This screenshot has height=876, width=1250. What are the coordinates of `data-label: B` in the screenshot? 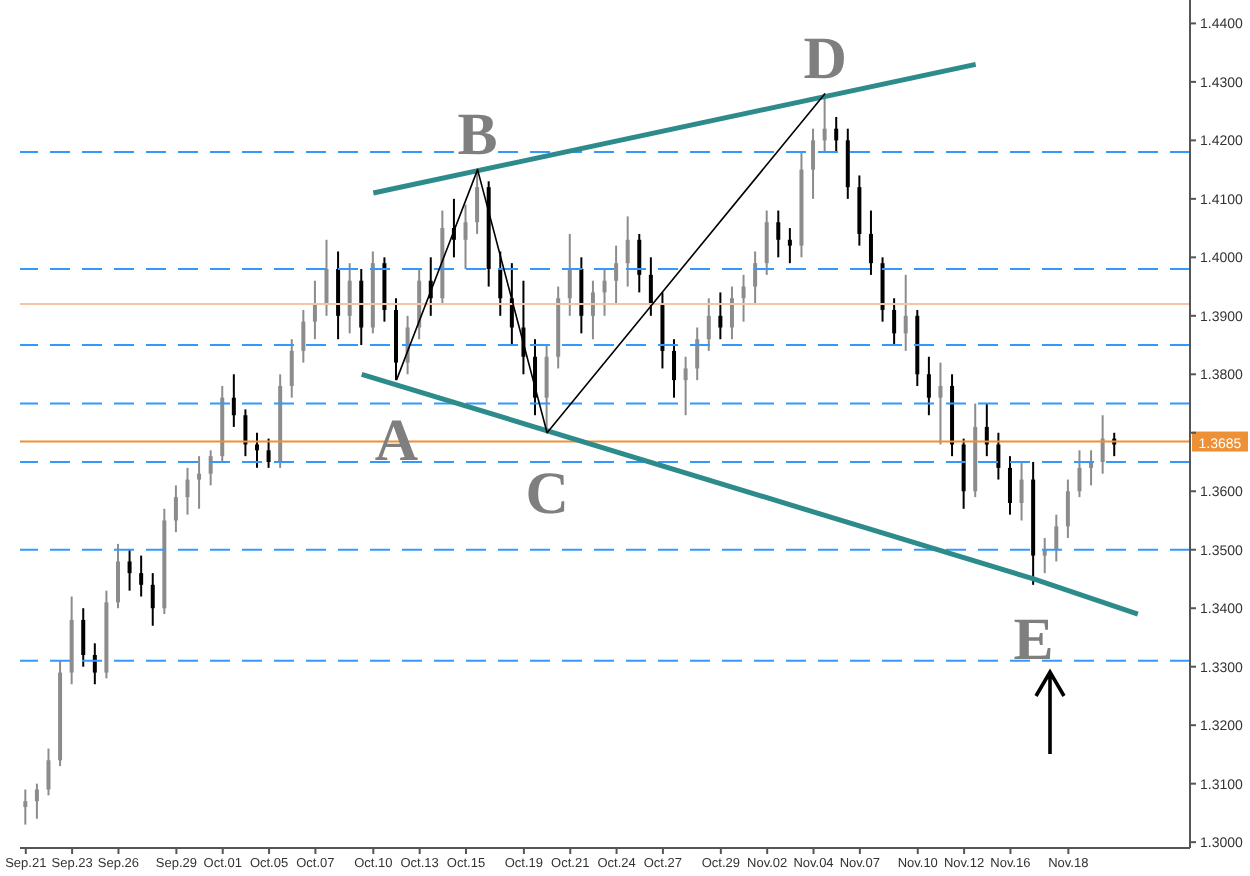 It's located at (477, 134).